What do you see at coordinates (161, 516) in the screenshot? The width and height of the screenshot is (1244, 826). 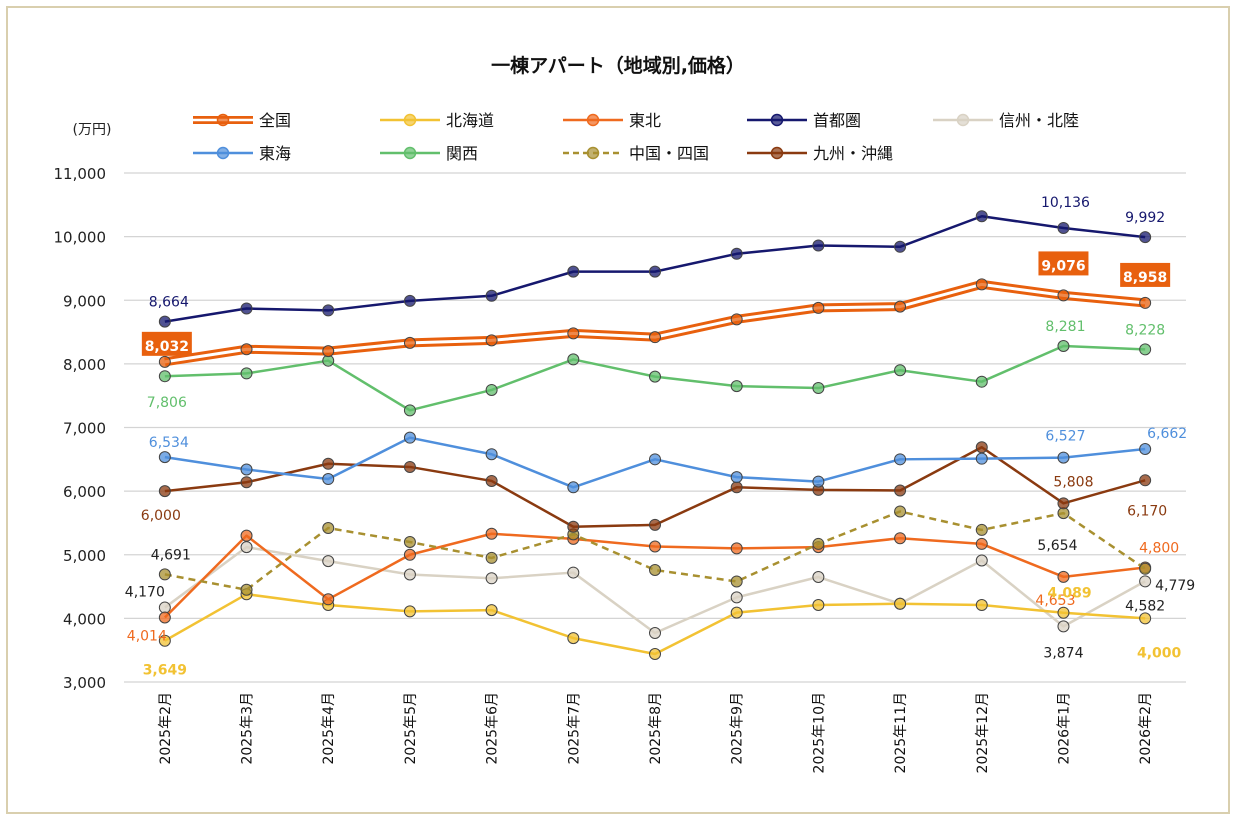 I see `data-label: 6,000` at bounding box center [161, 516].